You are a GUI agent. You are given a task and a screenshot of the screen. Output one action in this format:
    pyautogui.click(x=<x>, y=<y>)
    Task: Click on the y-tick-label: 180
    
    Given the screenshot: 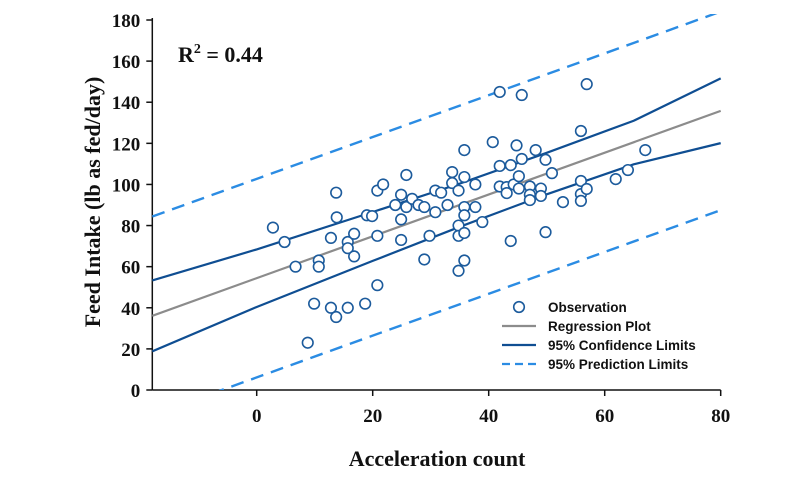 What is the action you would take?
    pyautogui.click(x=126, y=21)
    